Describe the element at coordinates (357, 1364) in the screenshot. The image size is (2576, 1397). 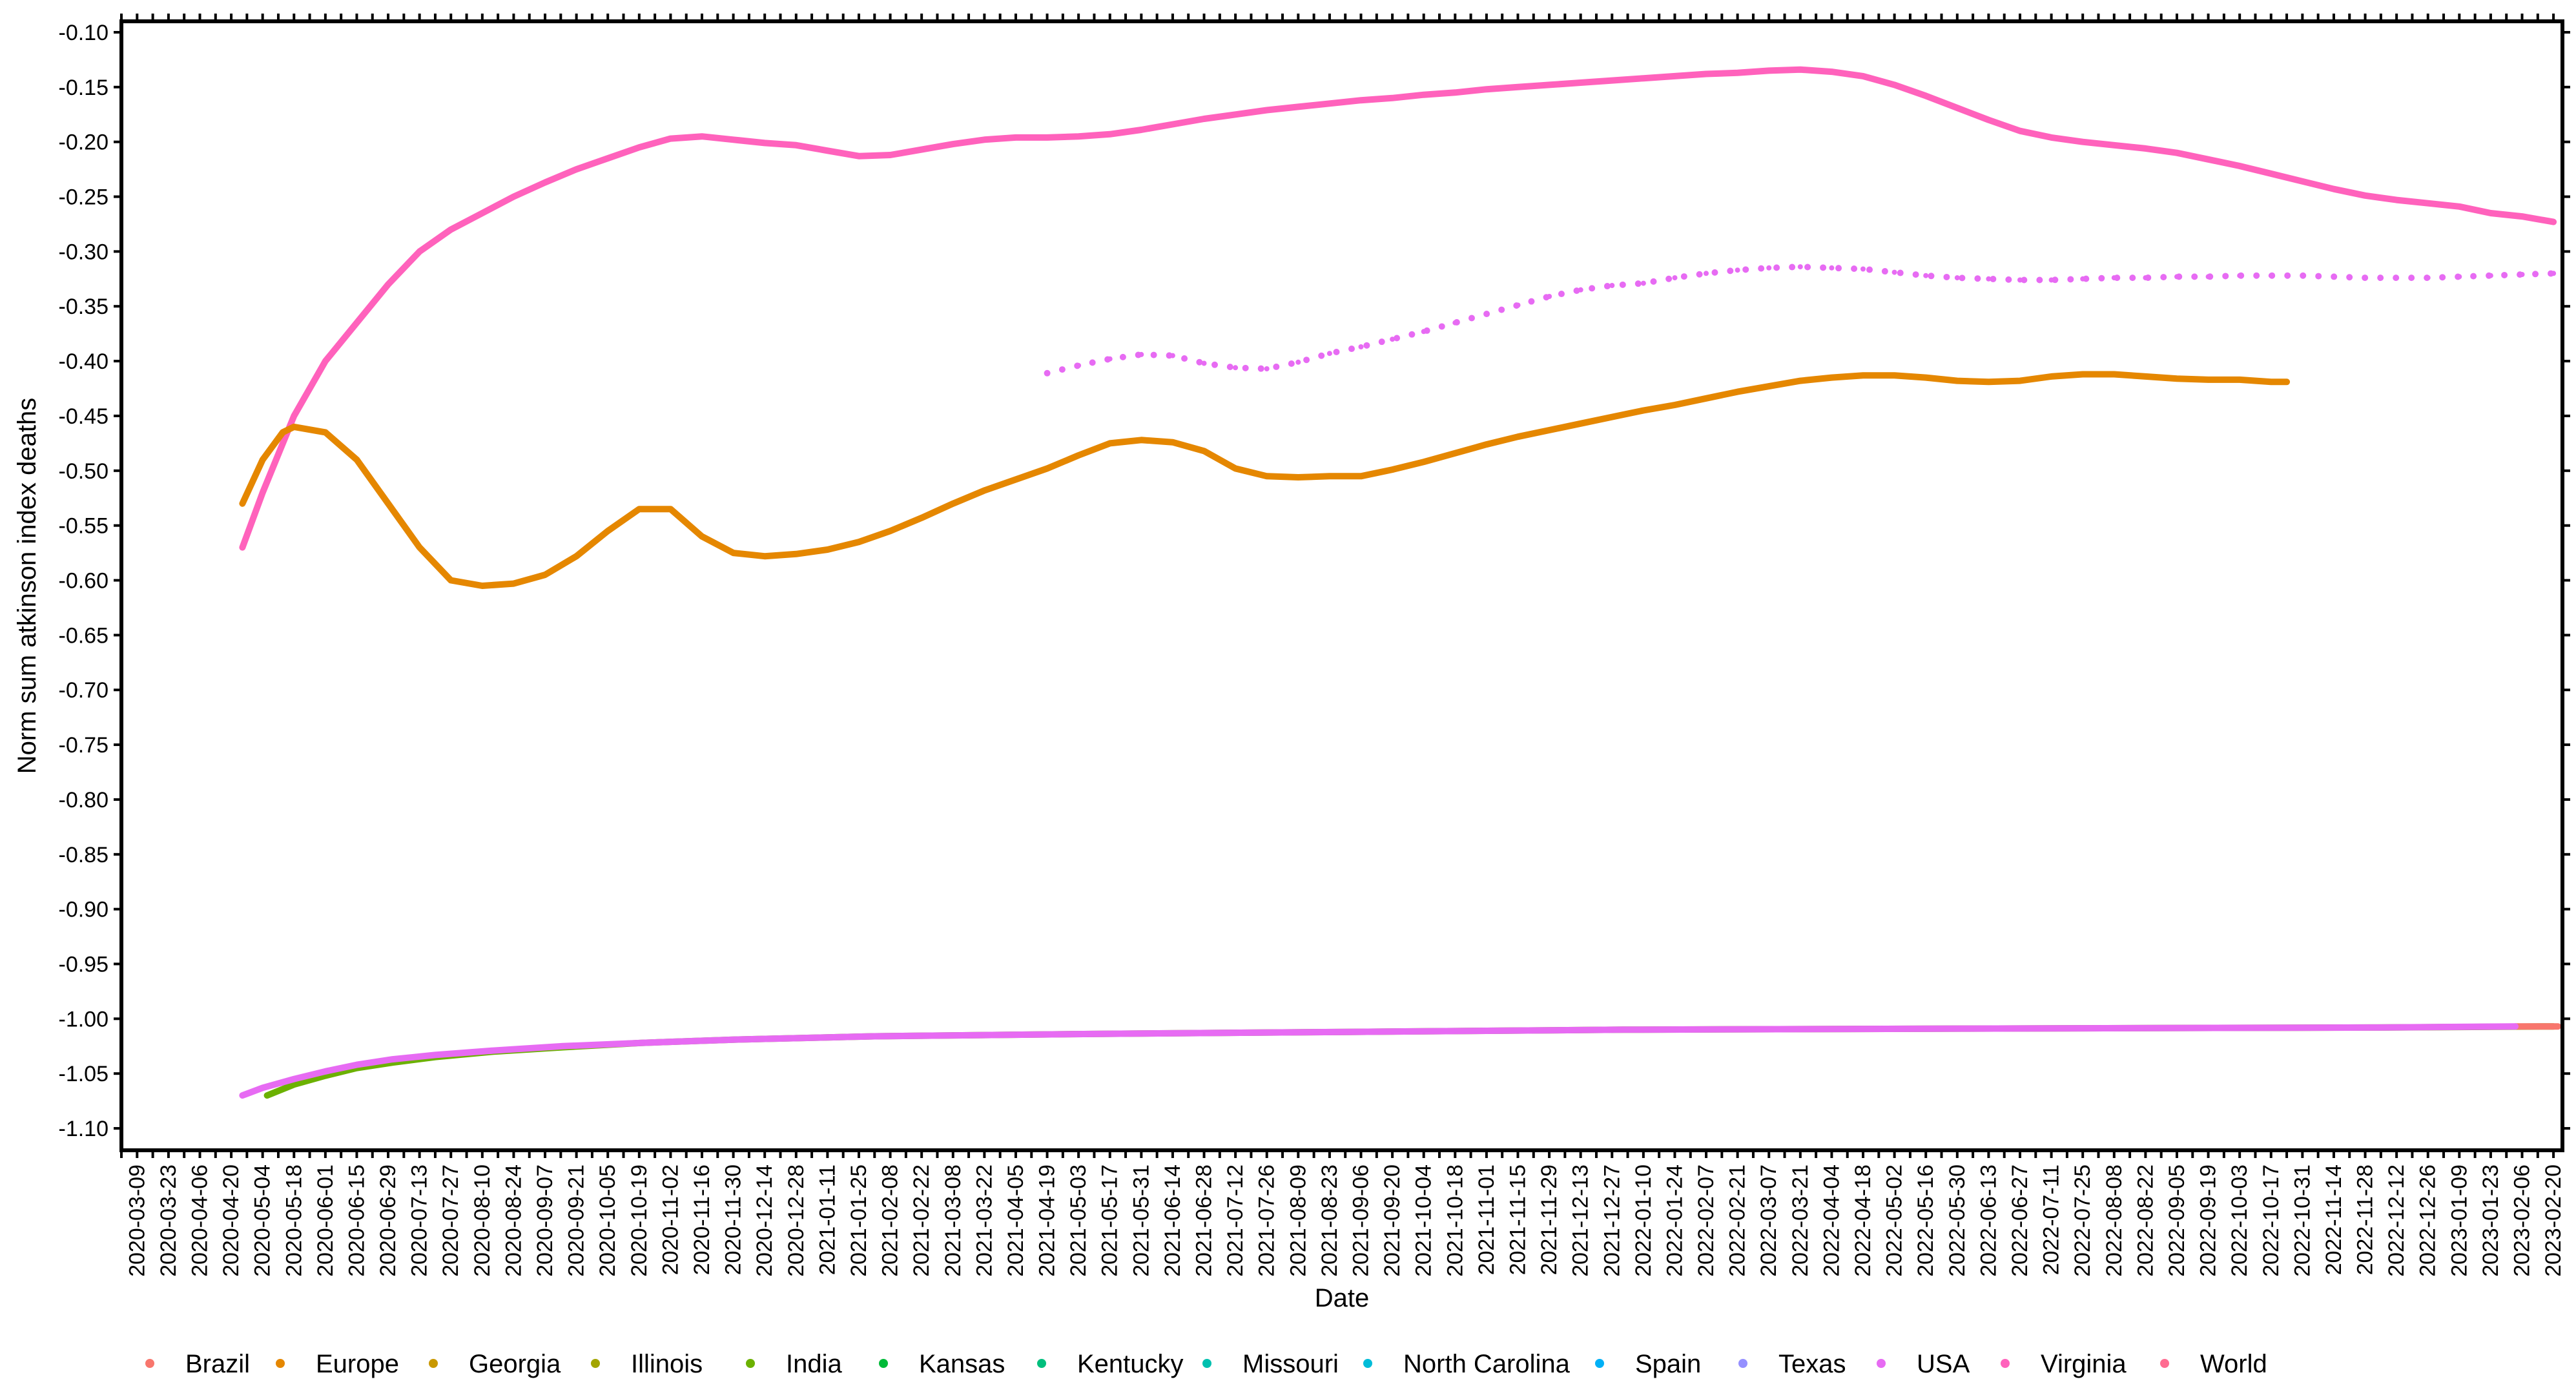
I see `legend-label: Europe` at that location.